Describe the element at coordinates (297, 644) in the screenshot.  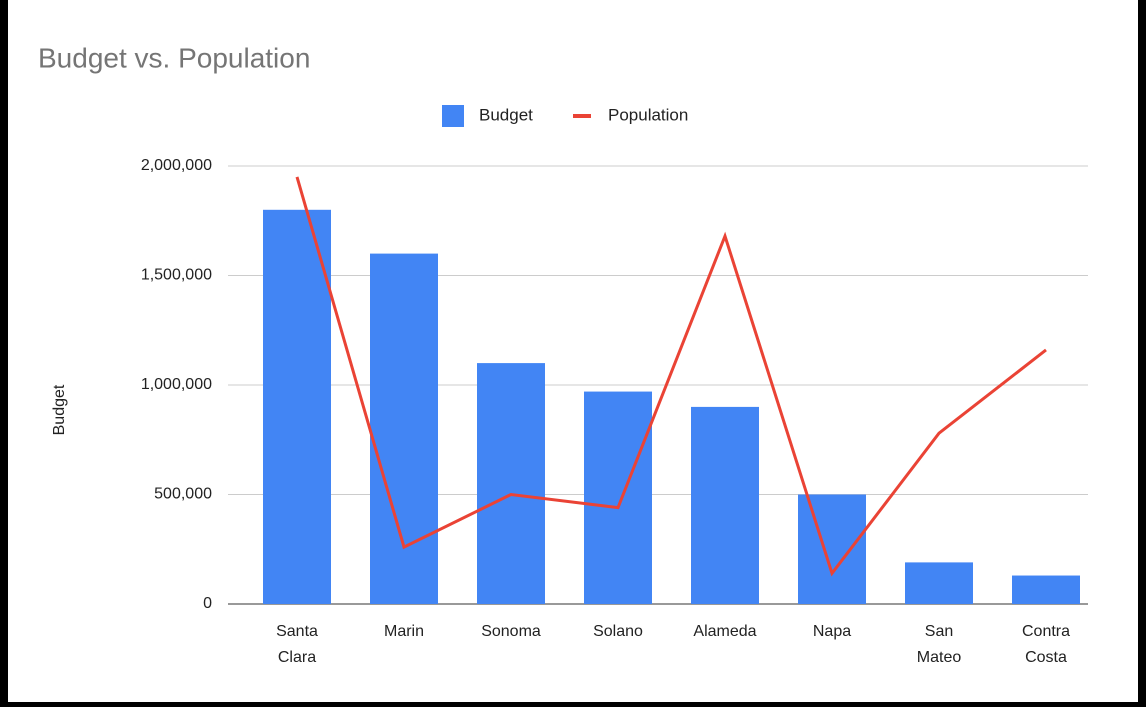
I see `x-tick-label: Santa Clara` at that location.